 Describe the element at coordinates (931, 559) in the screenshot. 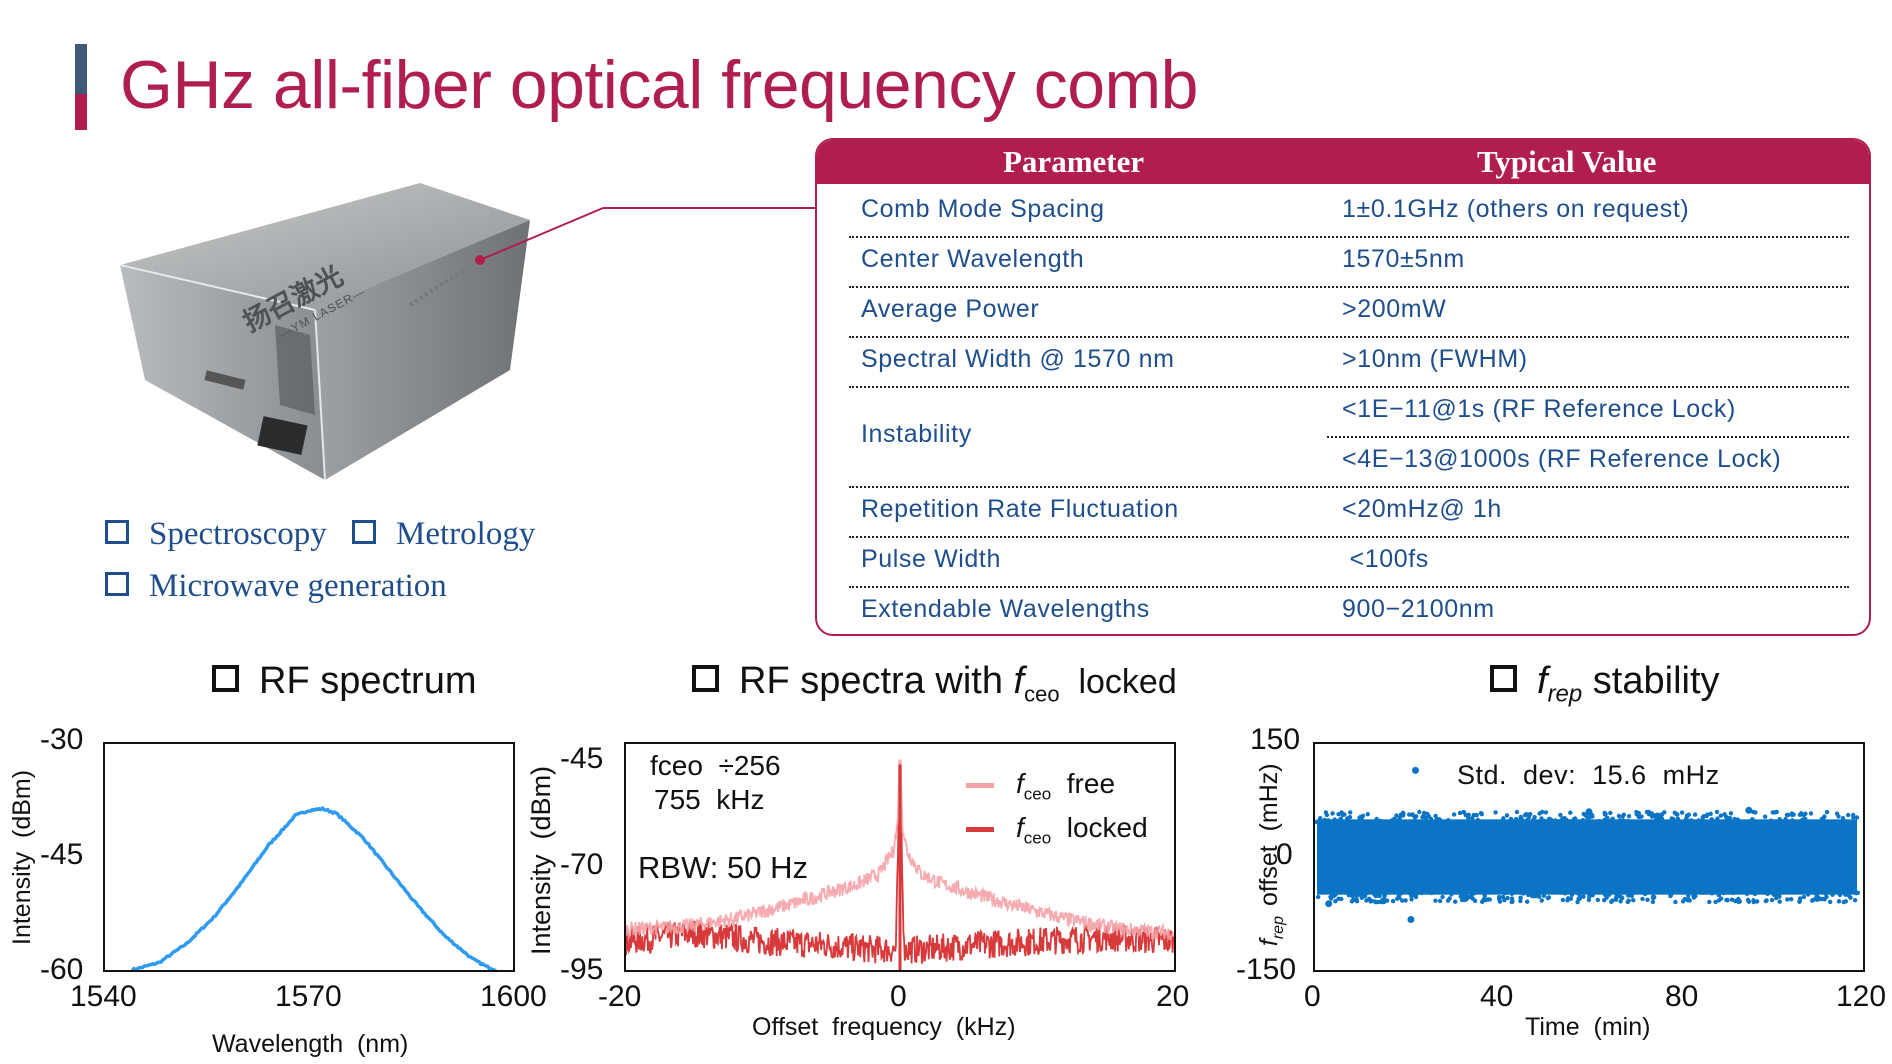

I see `param-pulse-width: Pulse Width` at that location.